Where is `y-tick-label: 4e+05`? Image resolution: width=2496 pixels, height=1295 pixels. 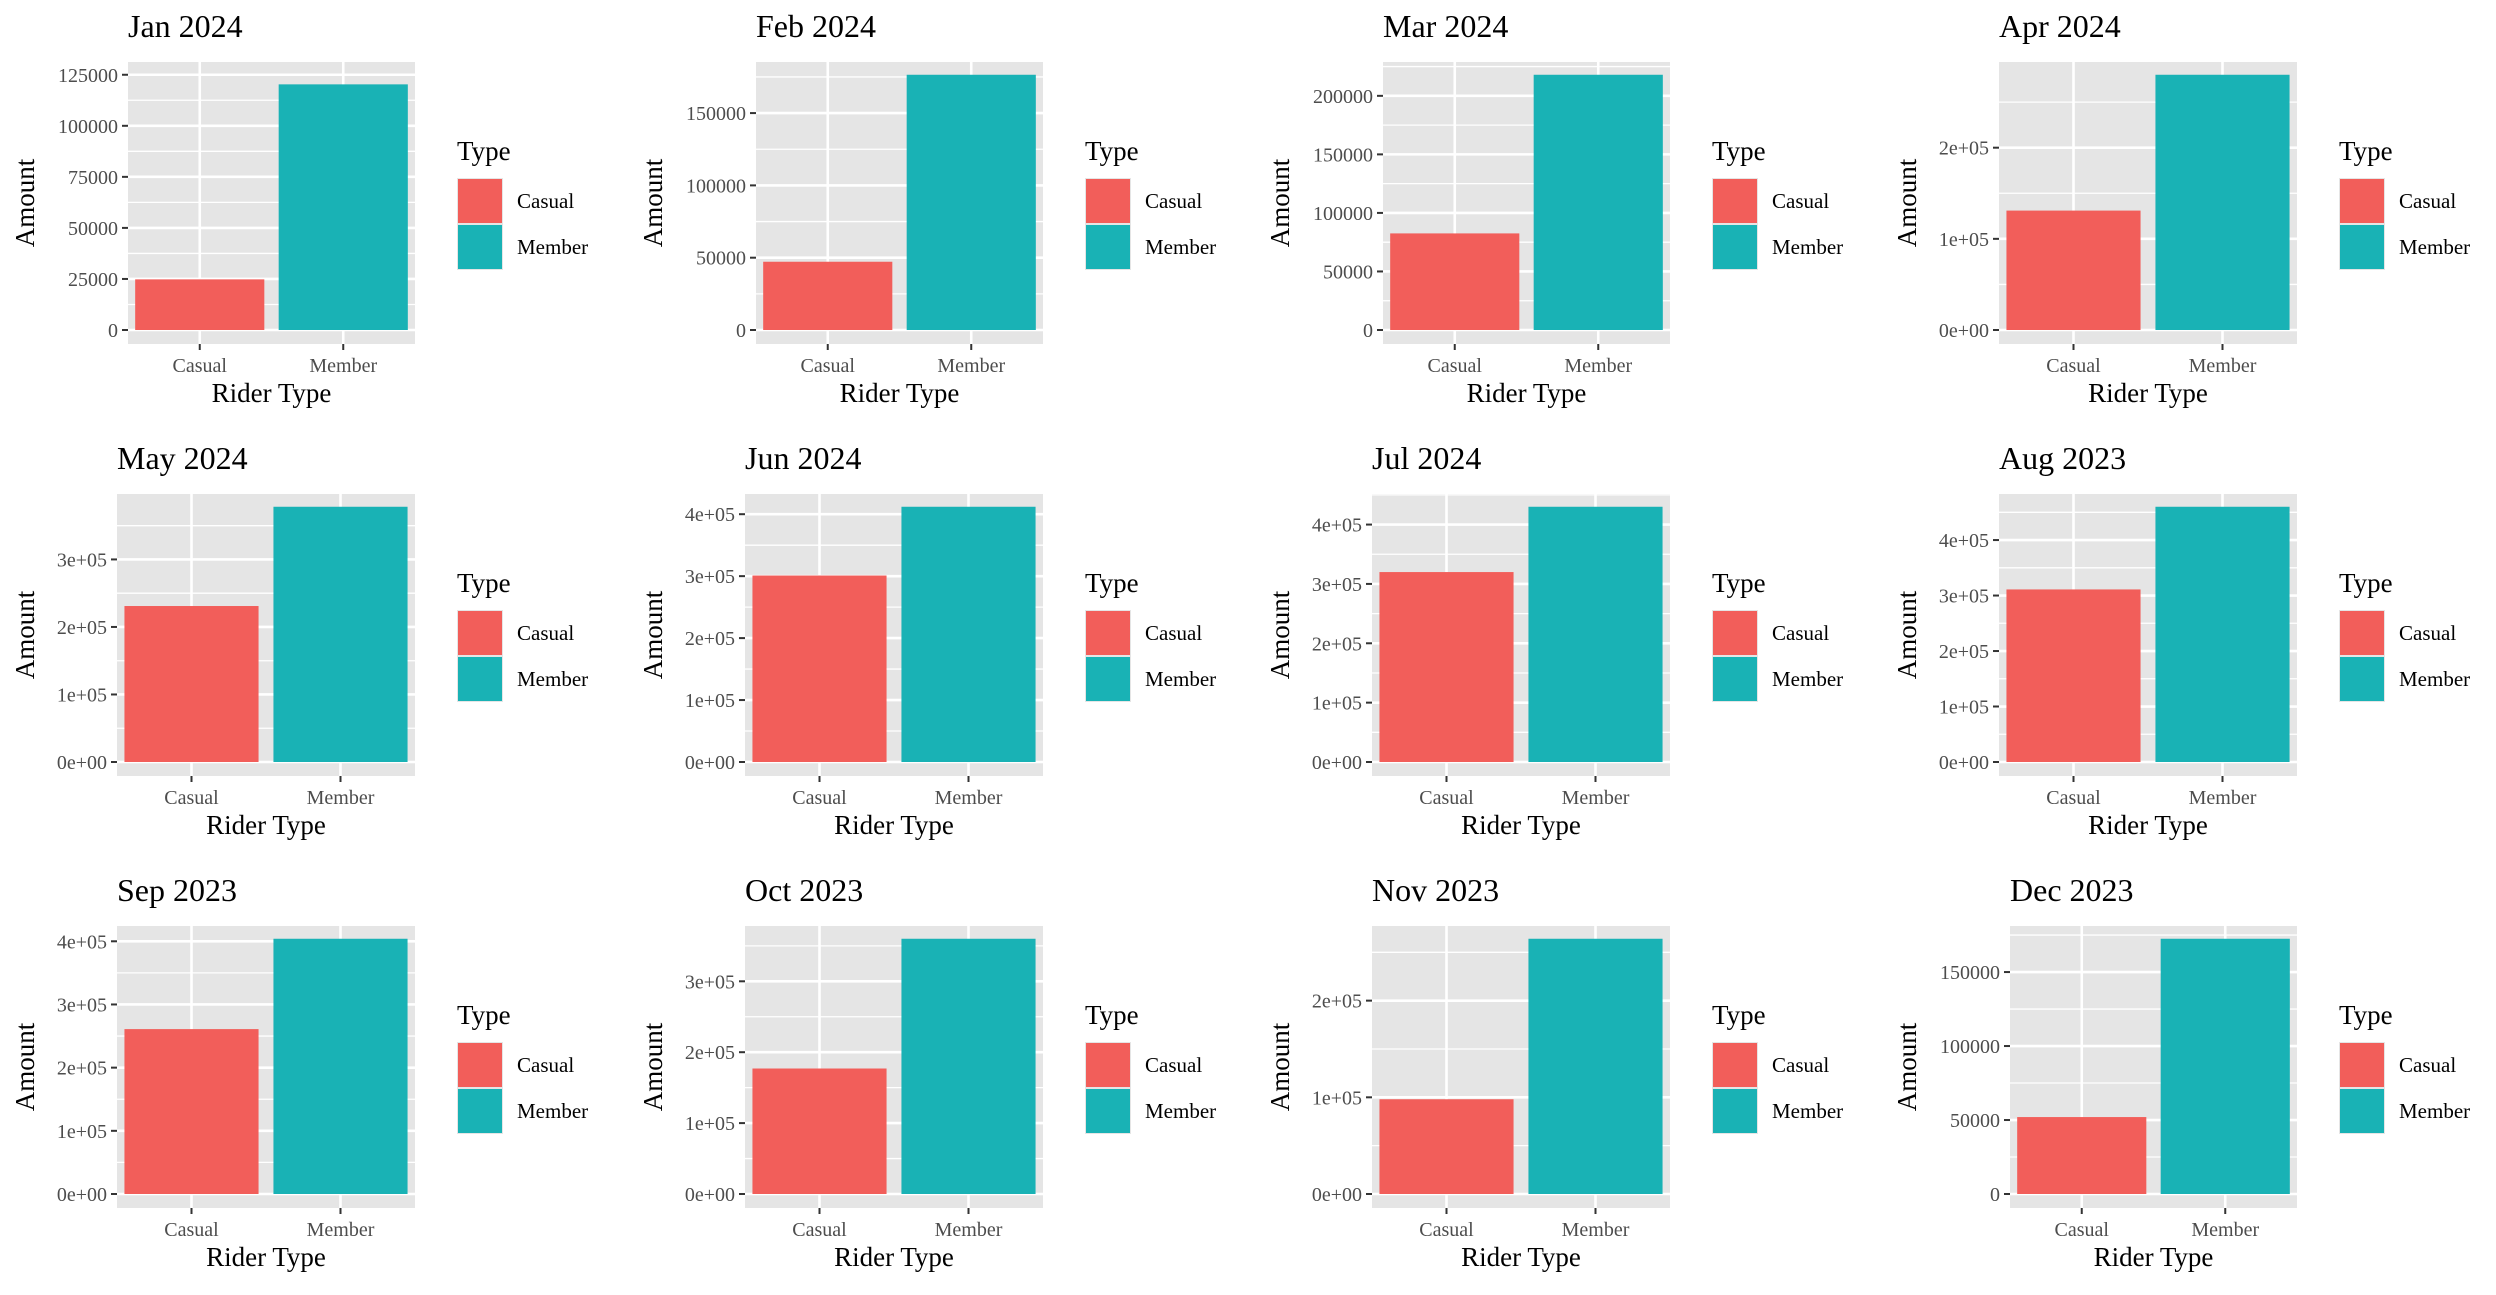
y-tick-label: 4e+05 is located at coordinates (1337, 526).